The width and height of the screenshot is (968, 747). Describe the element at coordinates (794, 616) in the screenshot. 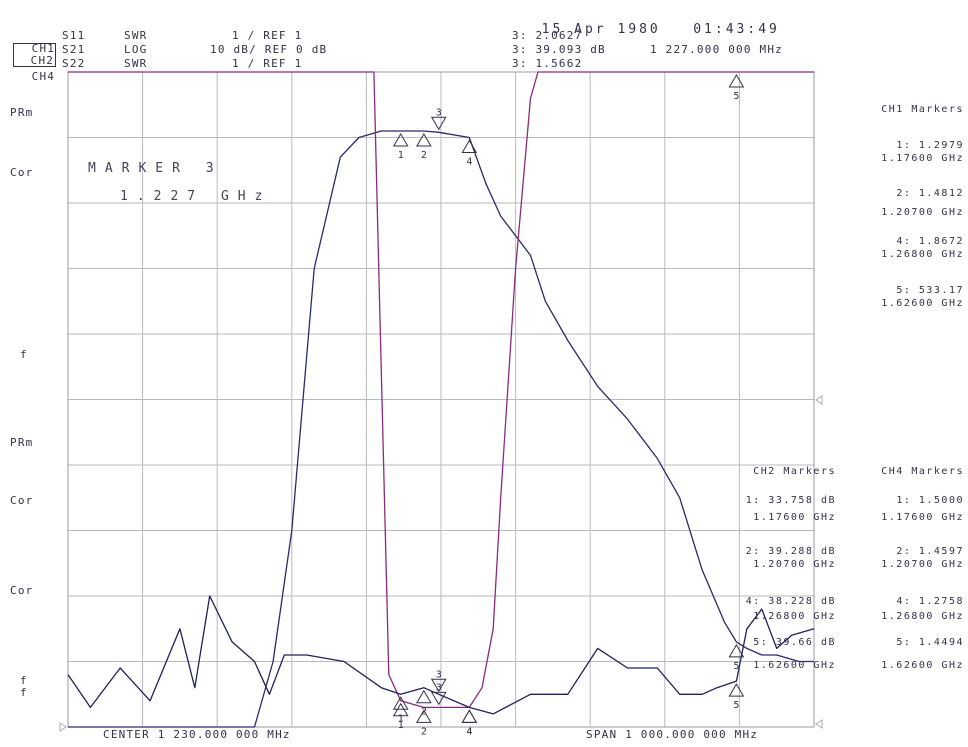

I see `ch2-marker-freq: 1.26800 GHz` at that location.